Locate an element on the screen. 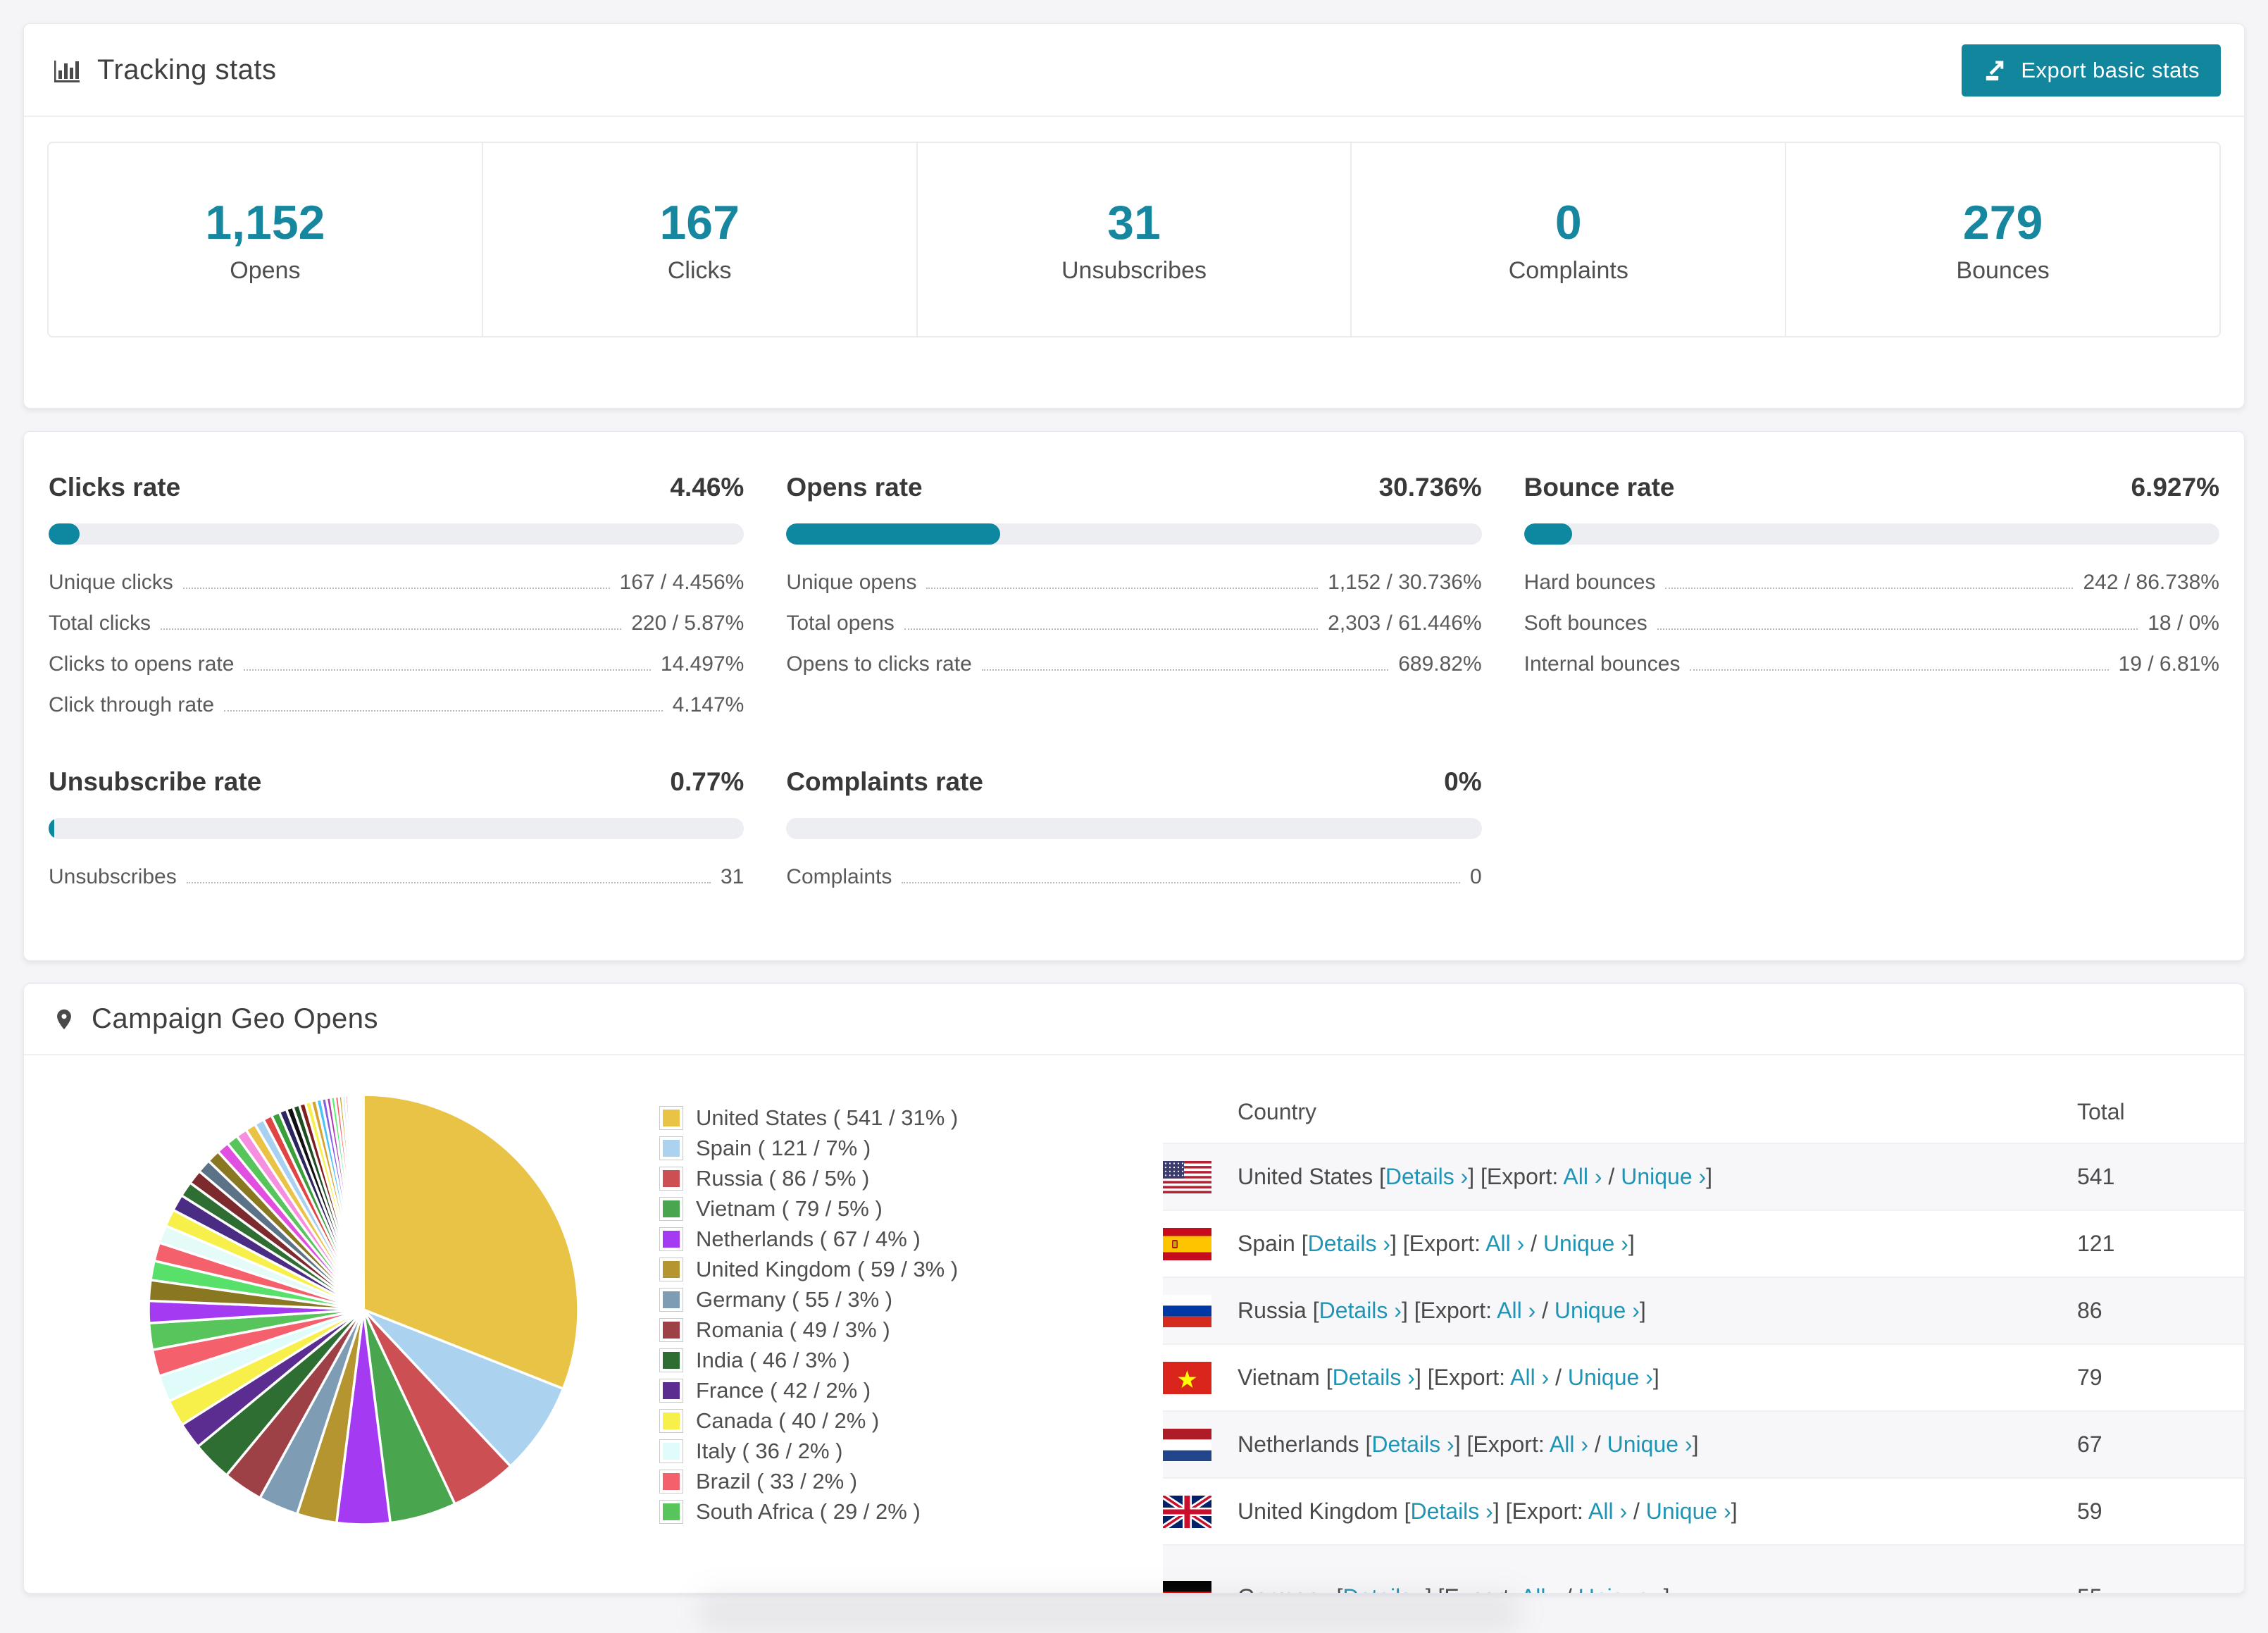  stat-label: Unsubscribes is located at coordinates (1134, 270).